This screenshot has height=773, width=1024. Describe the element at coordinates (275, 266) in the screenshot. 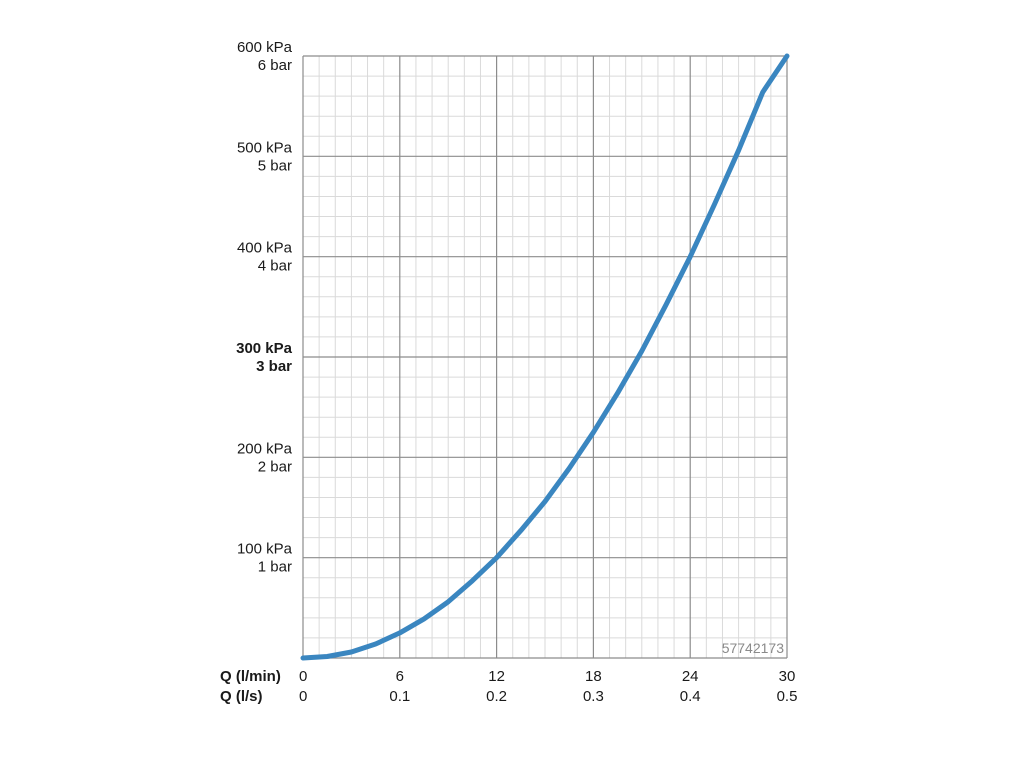

I see `y-tick-label-bar: 4 bar` at that location.